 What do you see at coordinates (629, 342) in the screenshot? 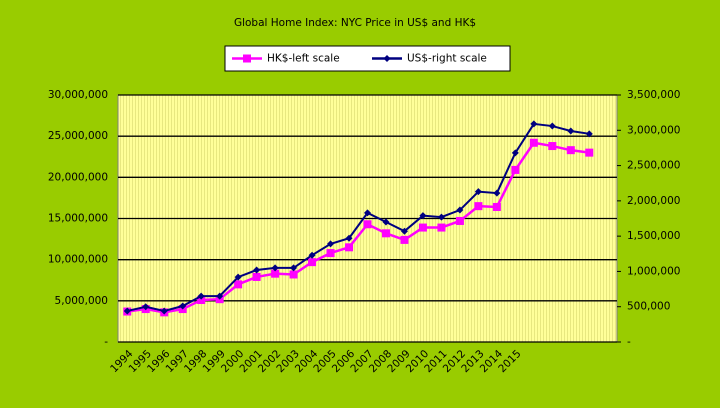
I see `y2-tick-label: -` at bounding box center [629, 342].